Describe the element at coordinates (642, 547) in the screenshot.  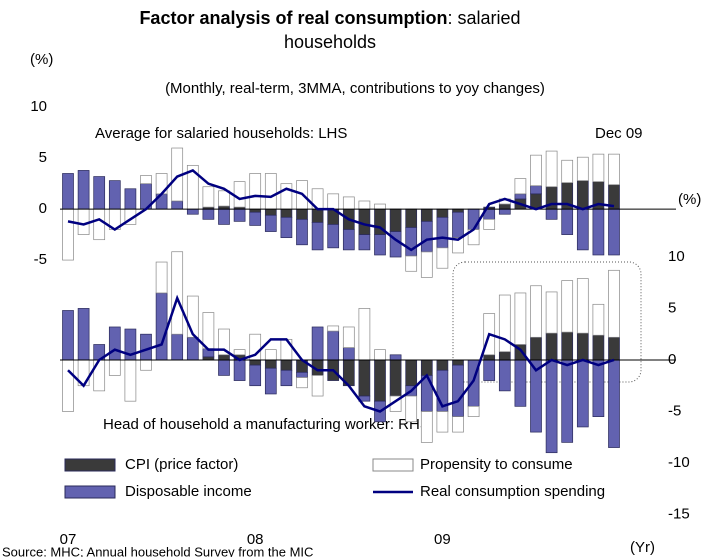
I see `x-unit: (Yr)` at that location.